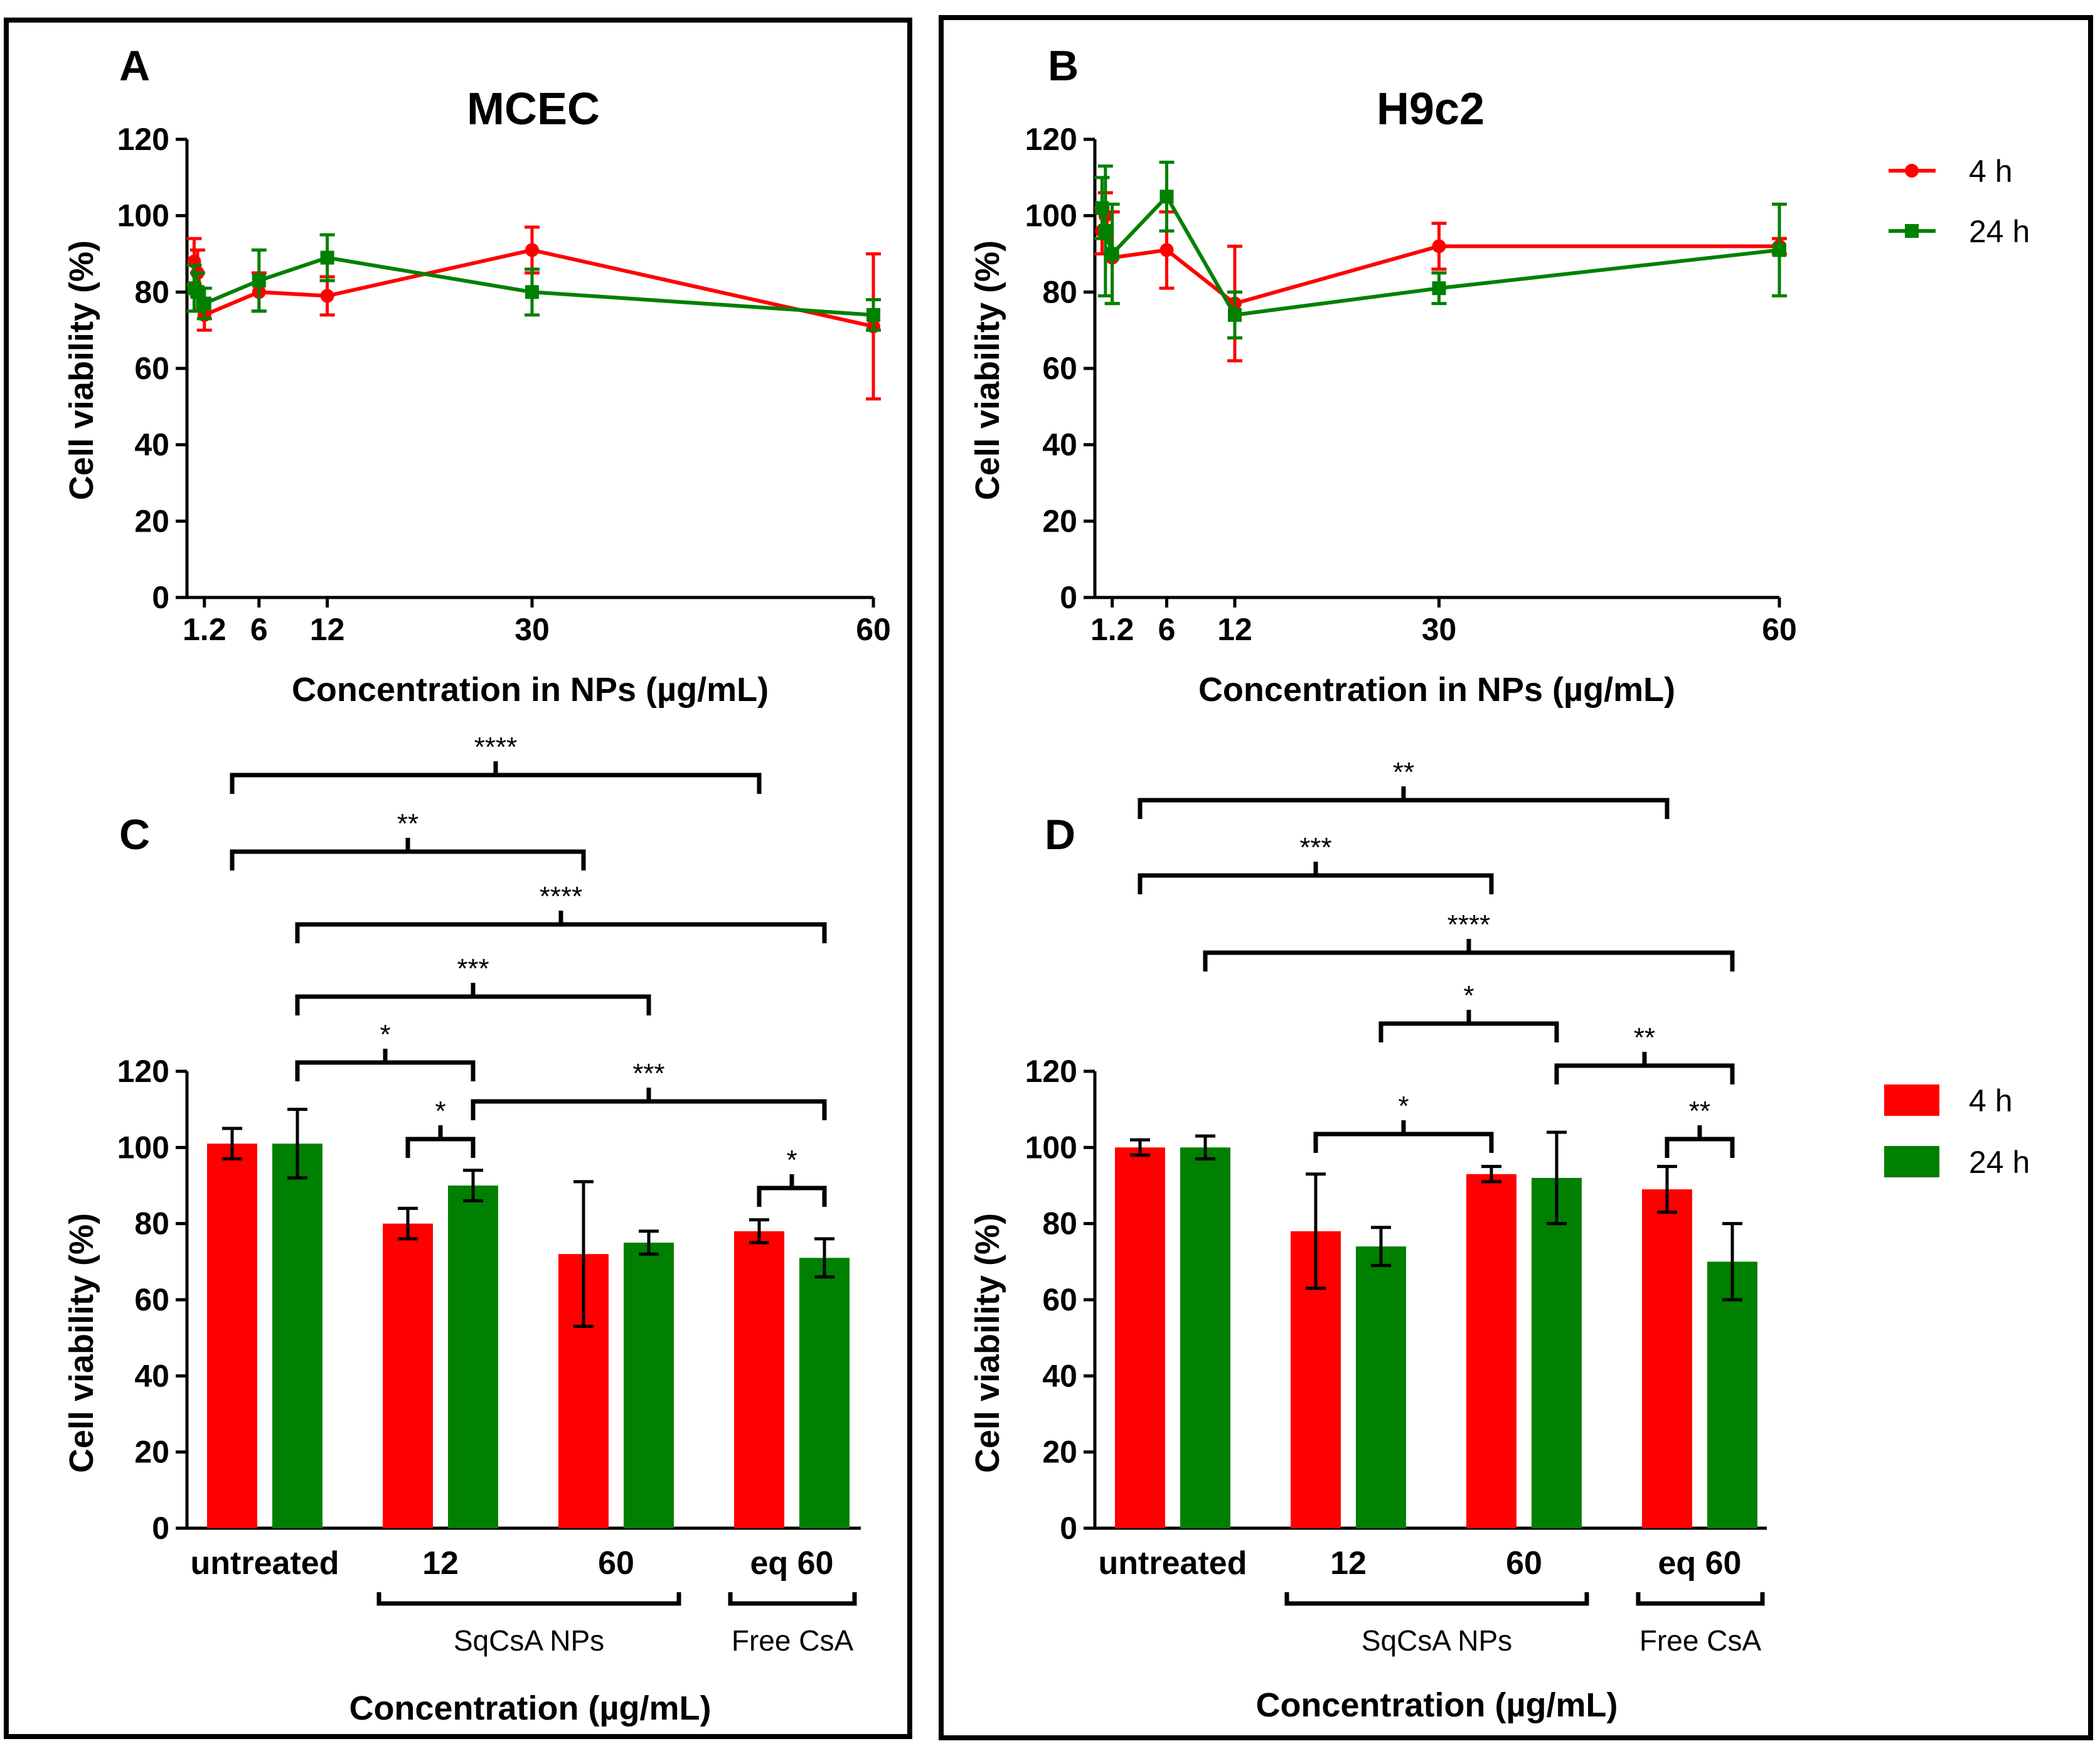  What do you see at coordinates (1173, 1564) in the screenshot?
I see `category-label: untreated` at bounding box center [1173, 1564].